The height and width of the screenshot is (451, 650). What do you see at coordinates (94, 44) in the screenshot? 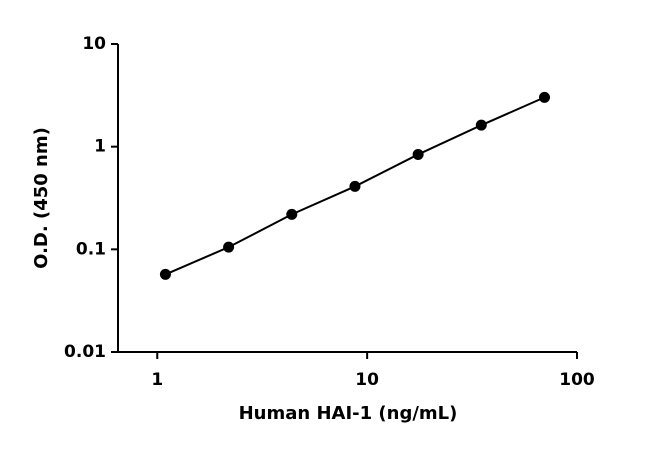
I see `y-tick-label: 10` at bounding box center [94, 44].